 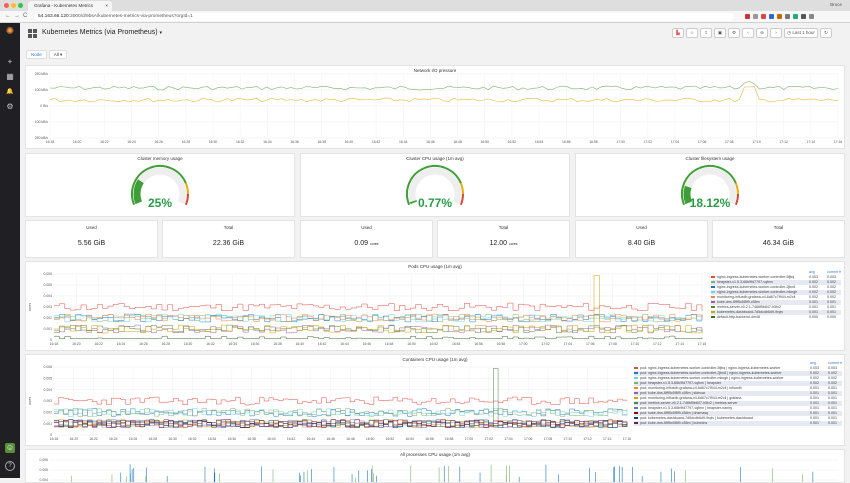 What do you see at coordinates (692, 33) in the screenshot?
I see `star-icon: ☆` at bounding box center [692, 33].